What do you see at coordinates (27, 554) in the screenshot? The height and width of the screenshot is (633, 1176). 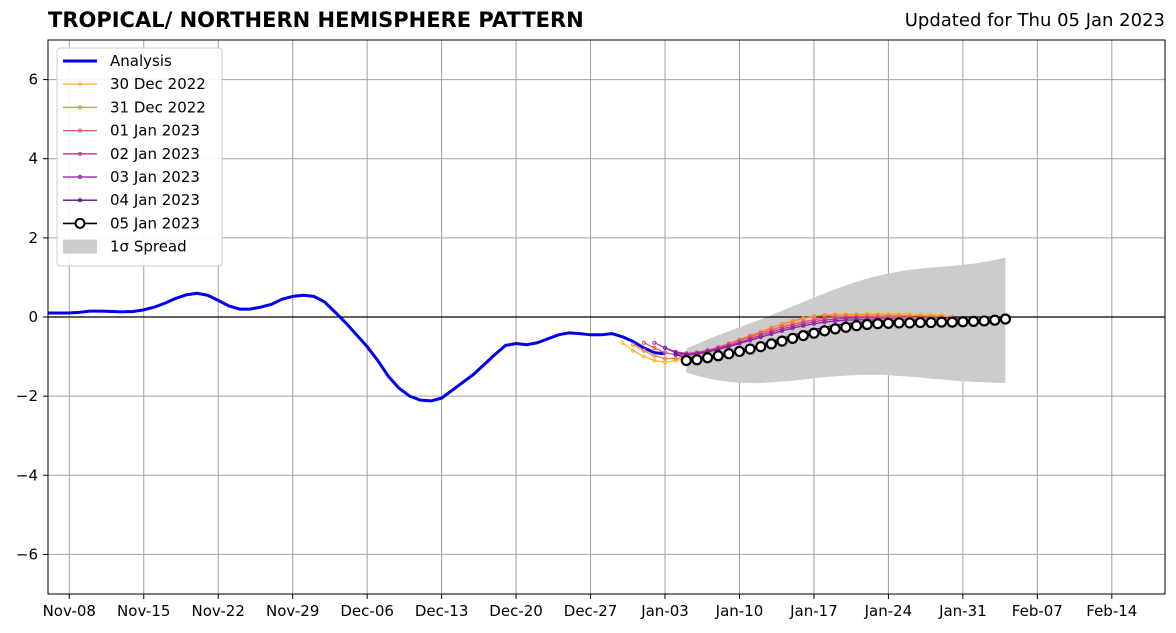 I see `y-tick-label: −6` at bounding box center [27, 554].